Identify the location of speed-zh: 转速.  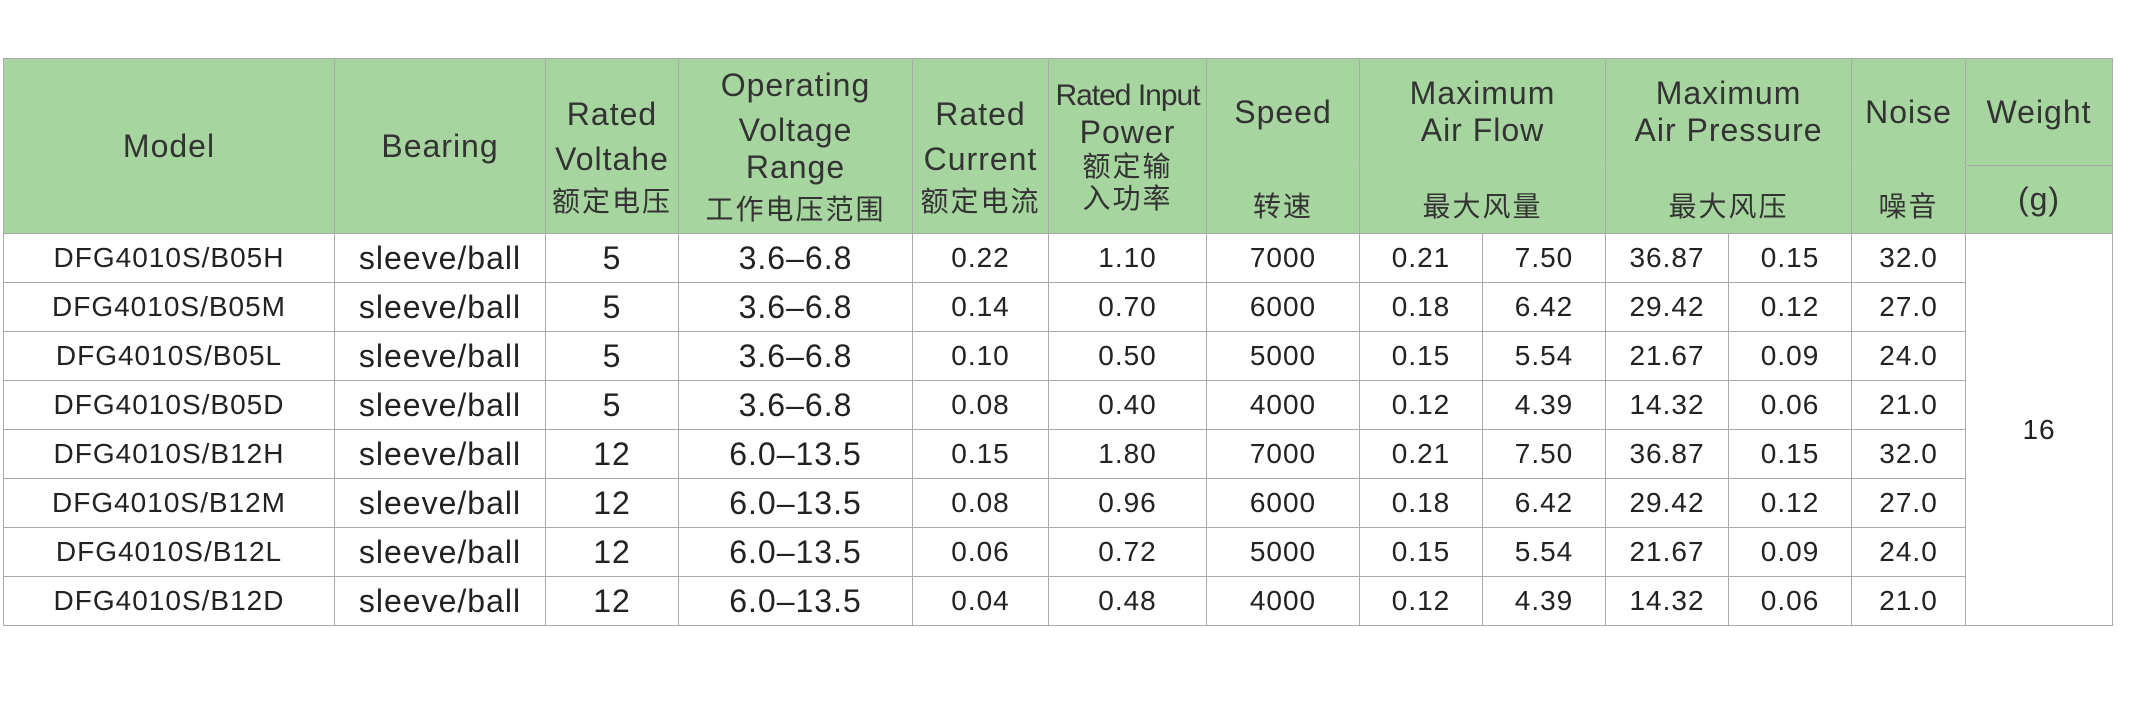
(1282, 206).